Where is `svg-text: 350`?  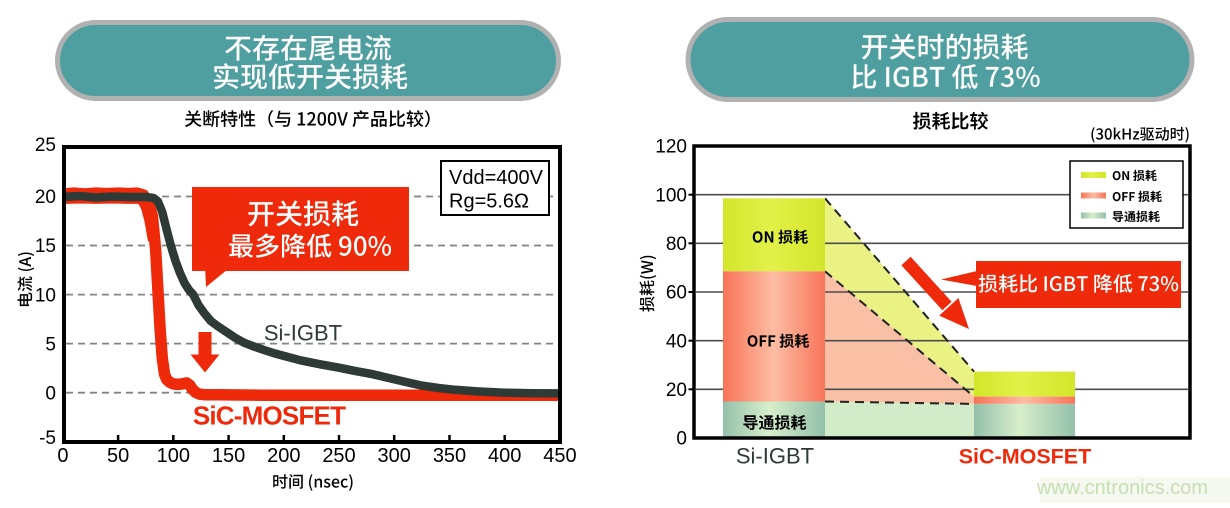
svg-text: 350 is located at coordinates (449, 456).